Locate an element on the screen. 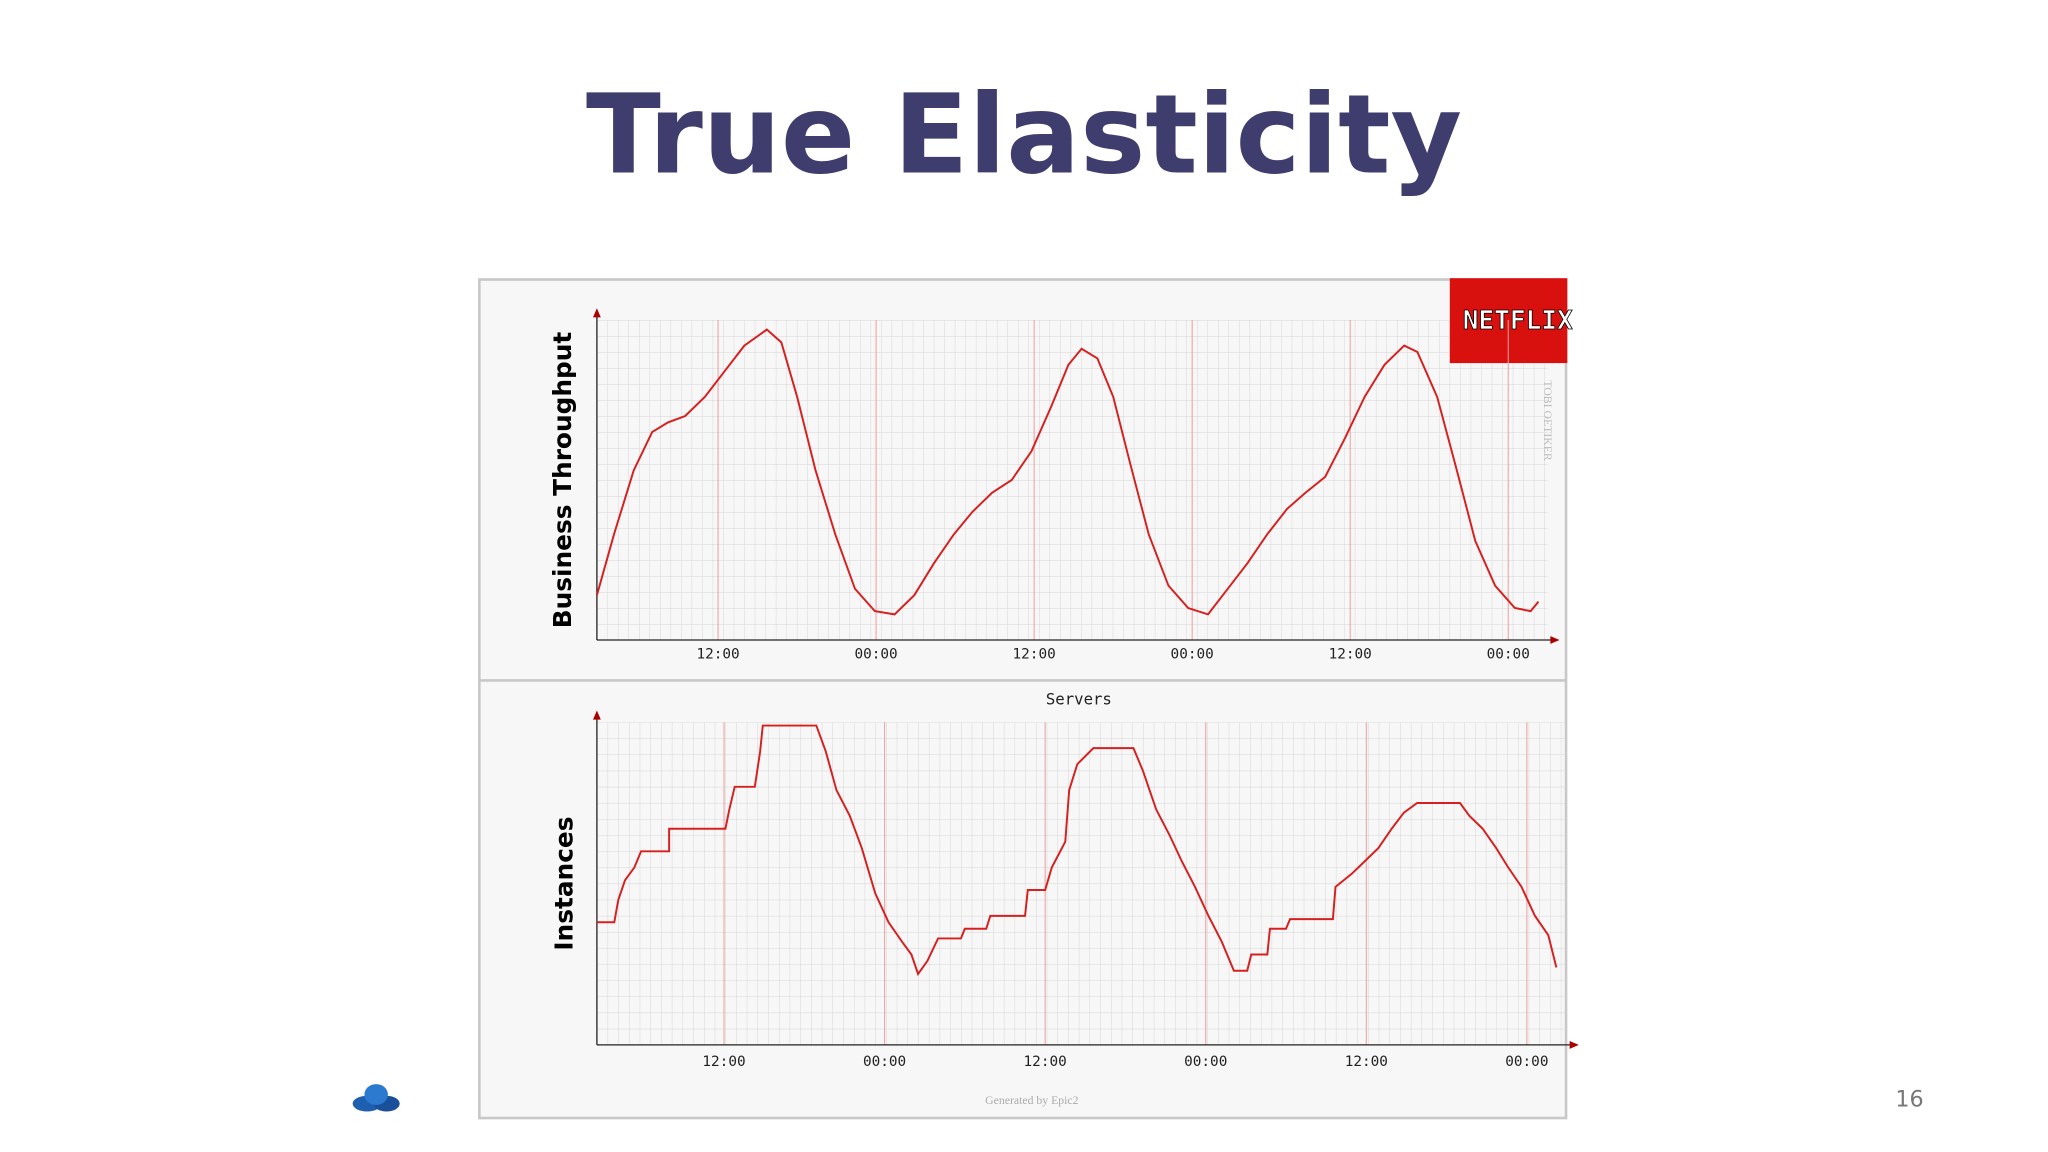 The image size is (2048, 1152). cloud-icon is located at coordinates (376, 1098).